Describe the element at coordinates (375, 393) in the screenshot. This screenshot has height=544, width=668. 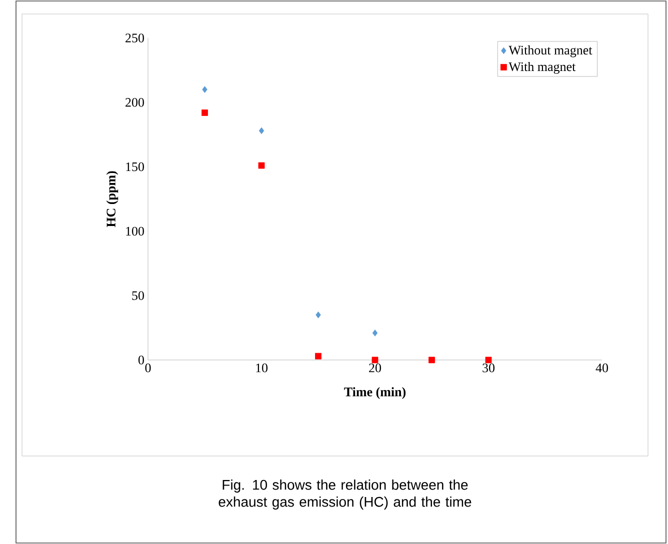
I see `x-axis-title: Time (min)` at that location.